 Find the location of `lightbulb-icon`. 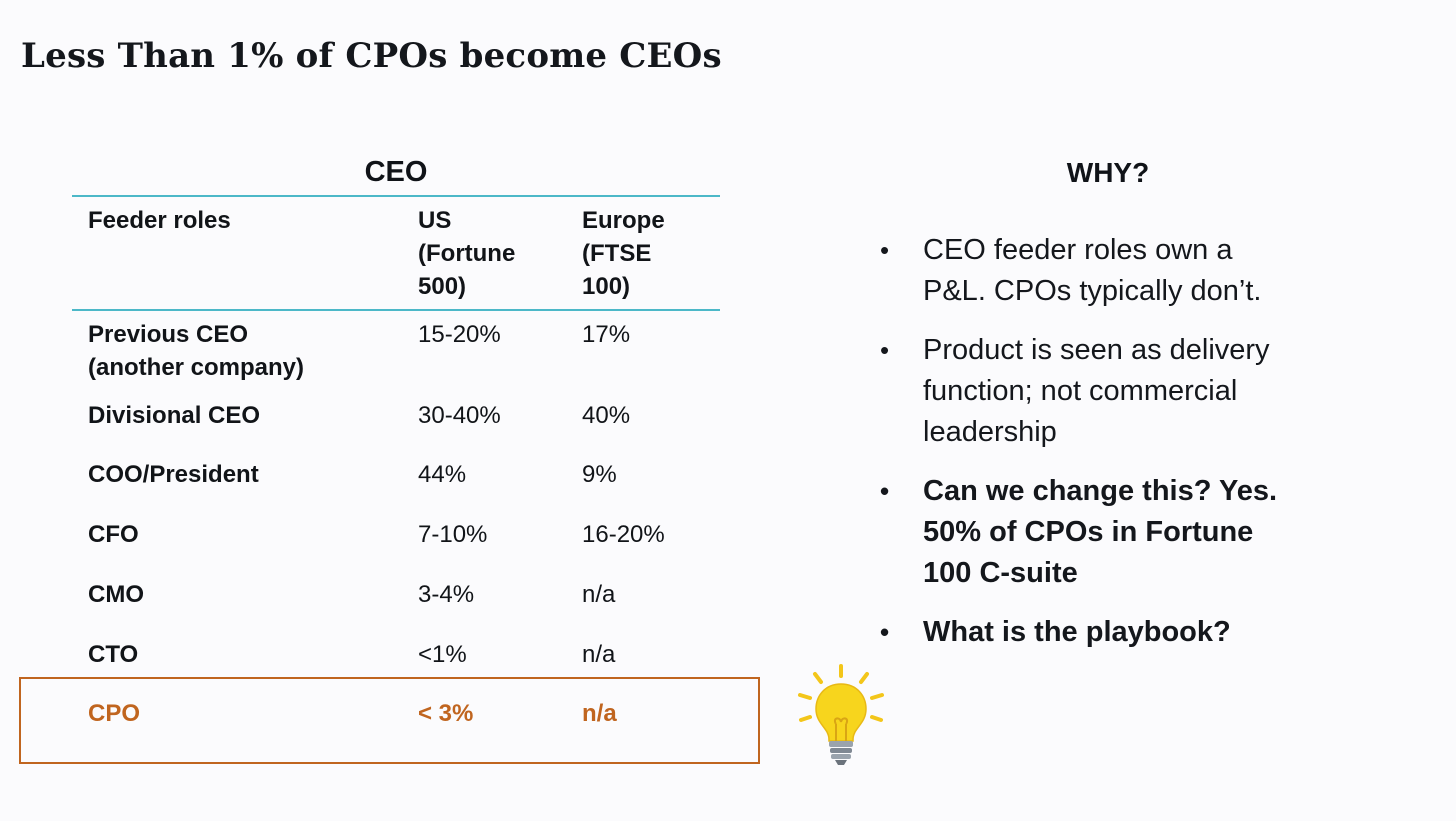

lightbulb-icon is located at coordinates (841, 714).